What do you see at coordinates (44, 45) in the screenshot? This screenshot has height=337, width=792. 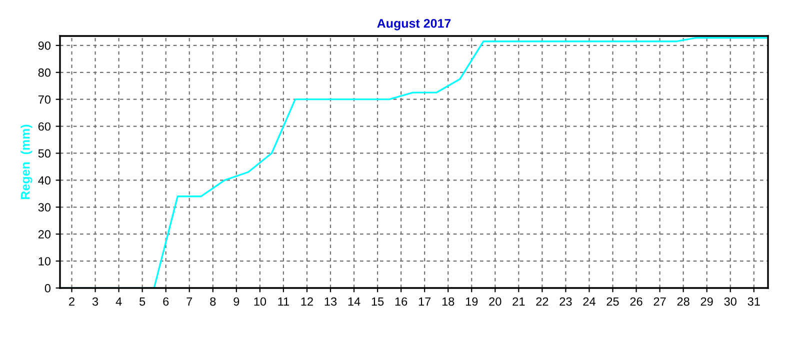 I see `y-tick-label: 90` at bounding box center [44, 45].